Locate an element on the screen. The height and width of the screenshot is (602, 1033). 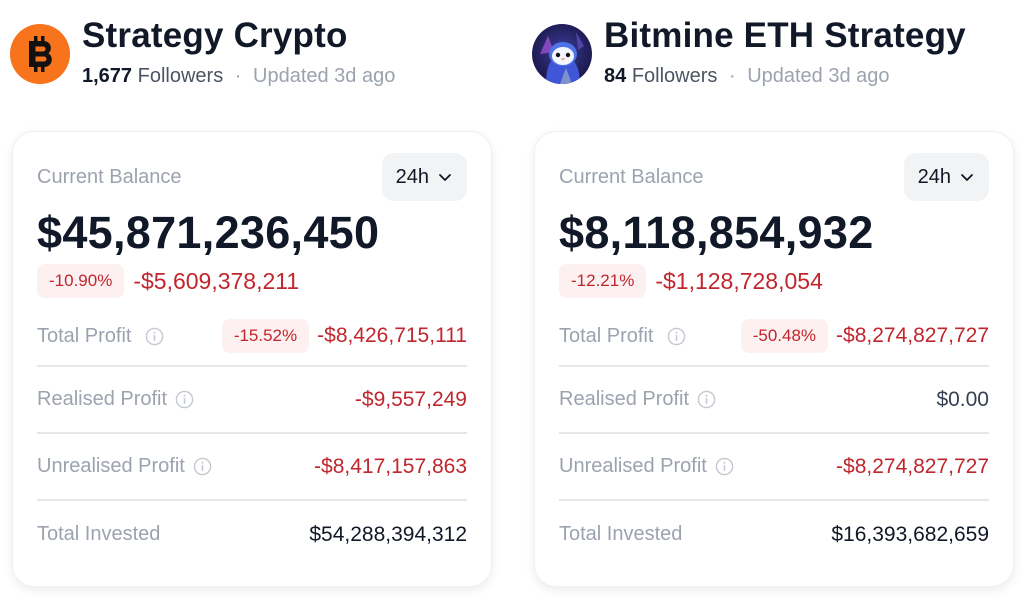
change-percent-badge: -12.21% is located at coordinates (603, 281).